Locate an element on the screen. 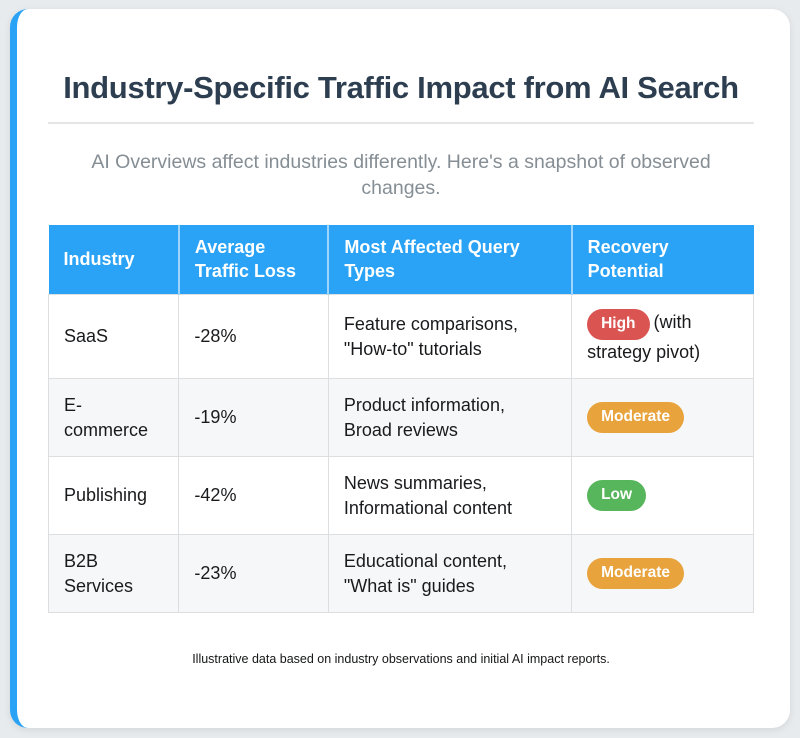 Image resolution: width=800 pixels, height=738 pixels. column-header-traffic-loss: Average Traffic Loss is located at coordinates (253, 260).